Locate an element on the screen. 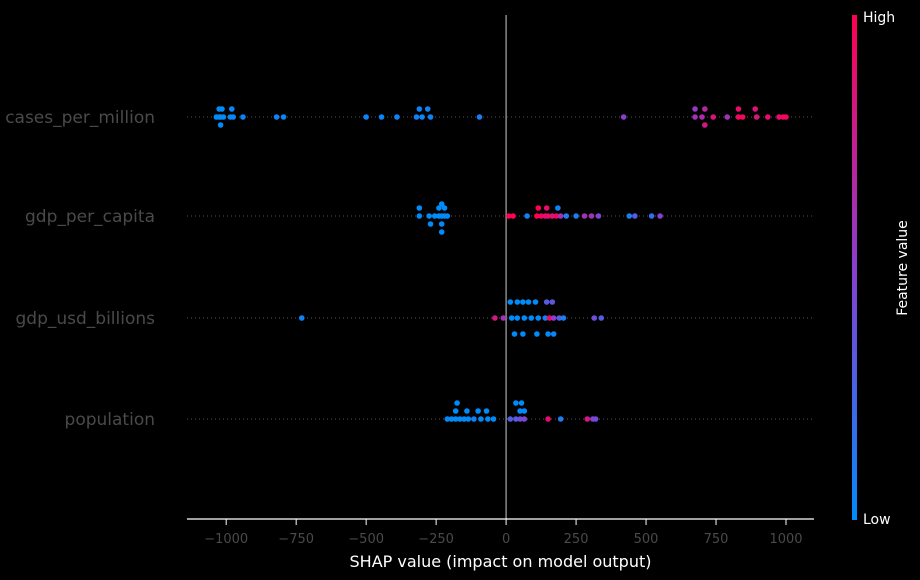 The width and height of the screenshot is (920, 580). colorbar-high-label: High is located at coordinates (879, 18).